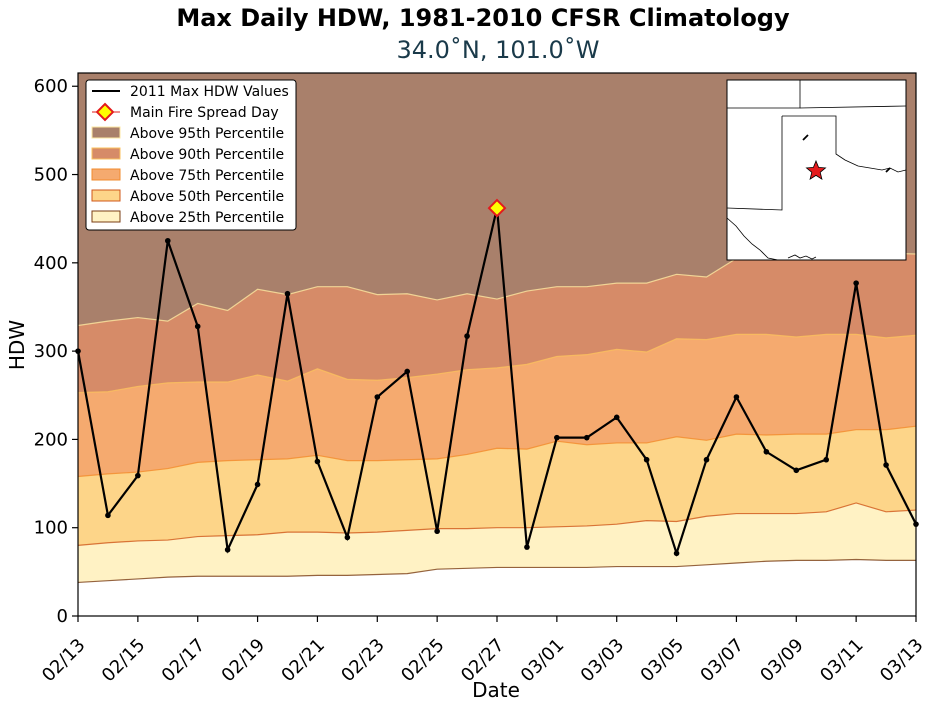 This screenshot has width=946, height=708. I want to click on legend-entry-highlight: Main Fire Spread Day, so click(204, 113).